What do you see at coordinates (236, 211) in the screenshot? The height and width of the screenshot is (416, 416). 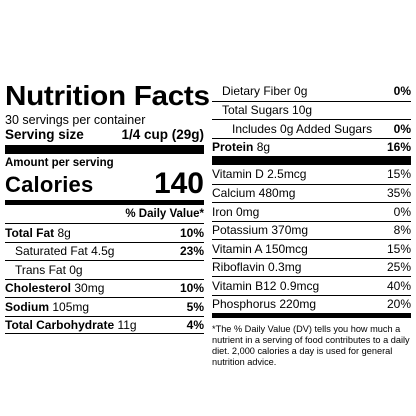 I see `vitamin-text: Iron 0mg` at bounding box center [236, 211].